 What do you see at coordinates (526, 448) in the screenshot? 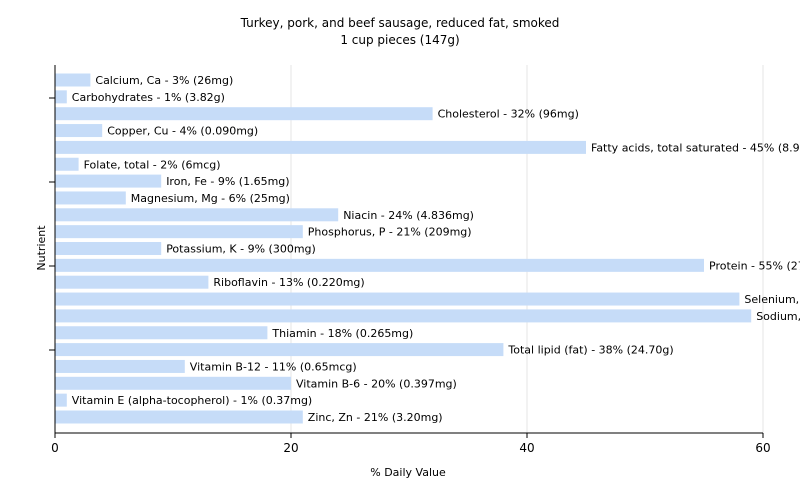
I see `x-tick-label-2: 40` at bounding box center [526, 448].